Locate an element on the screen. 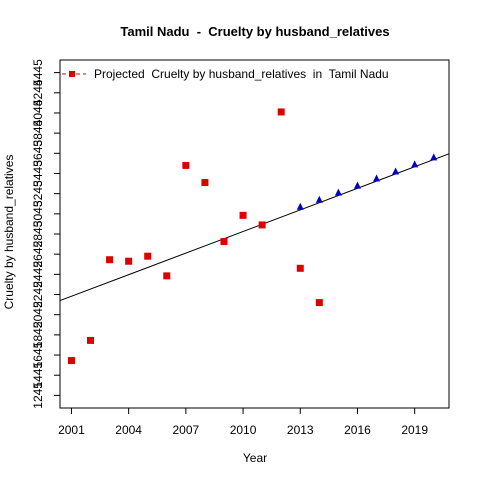 The width and height of the screenshot is (480, 480). x-tick-label-3: 2010 is located at coordinates (243, 430).